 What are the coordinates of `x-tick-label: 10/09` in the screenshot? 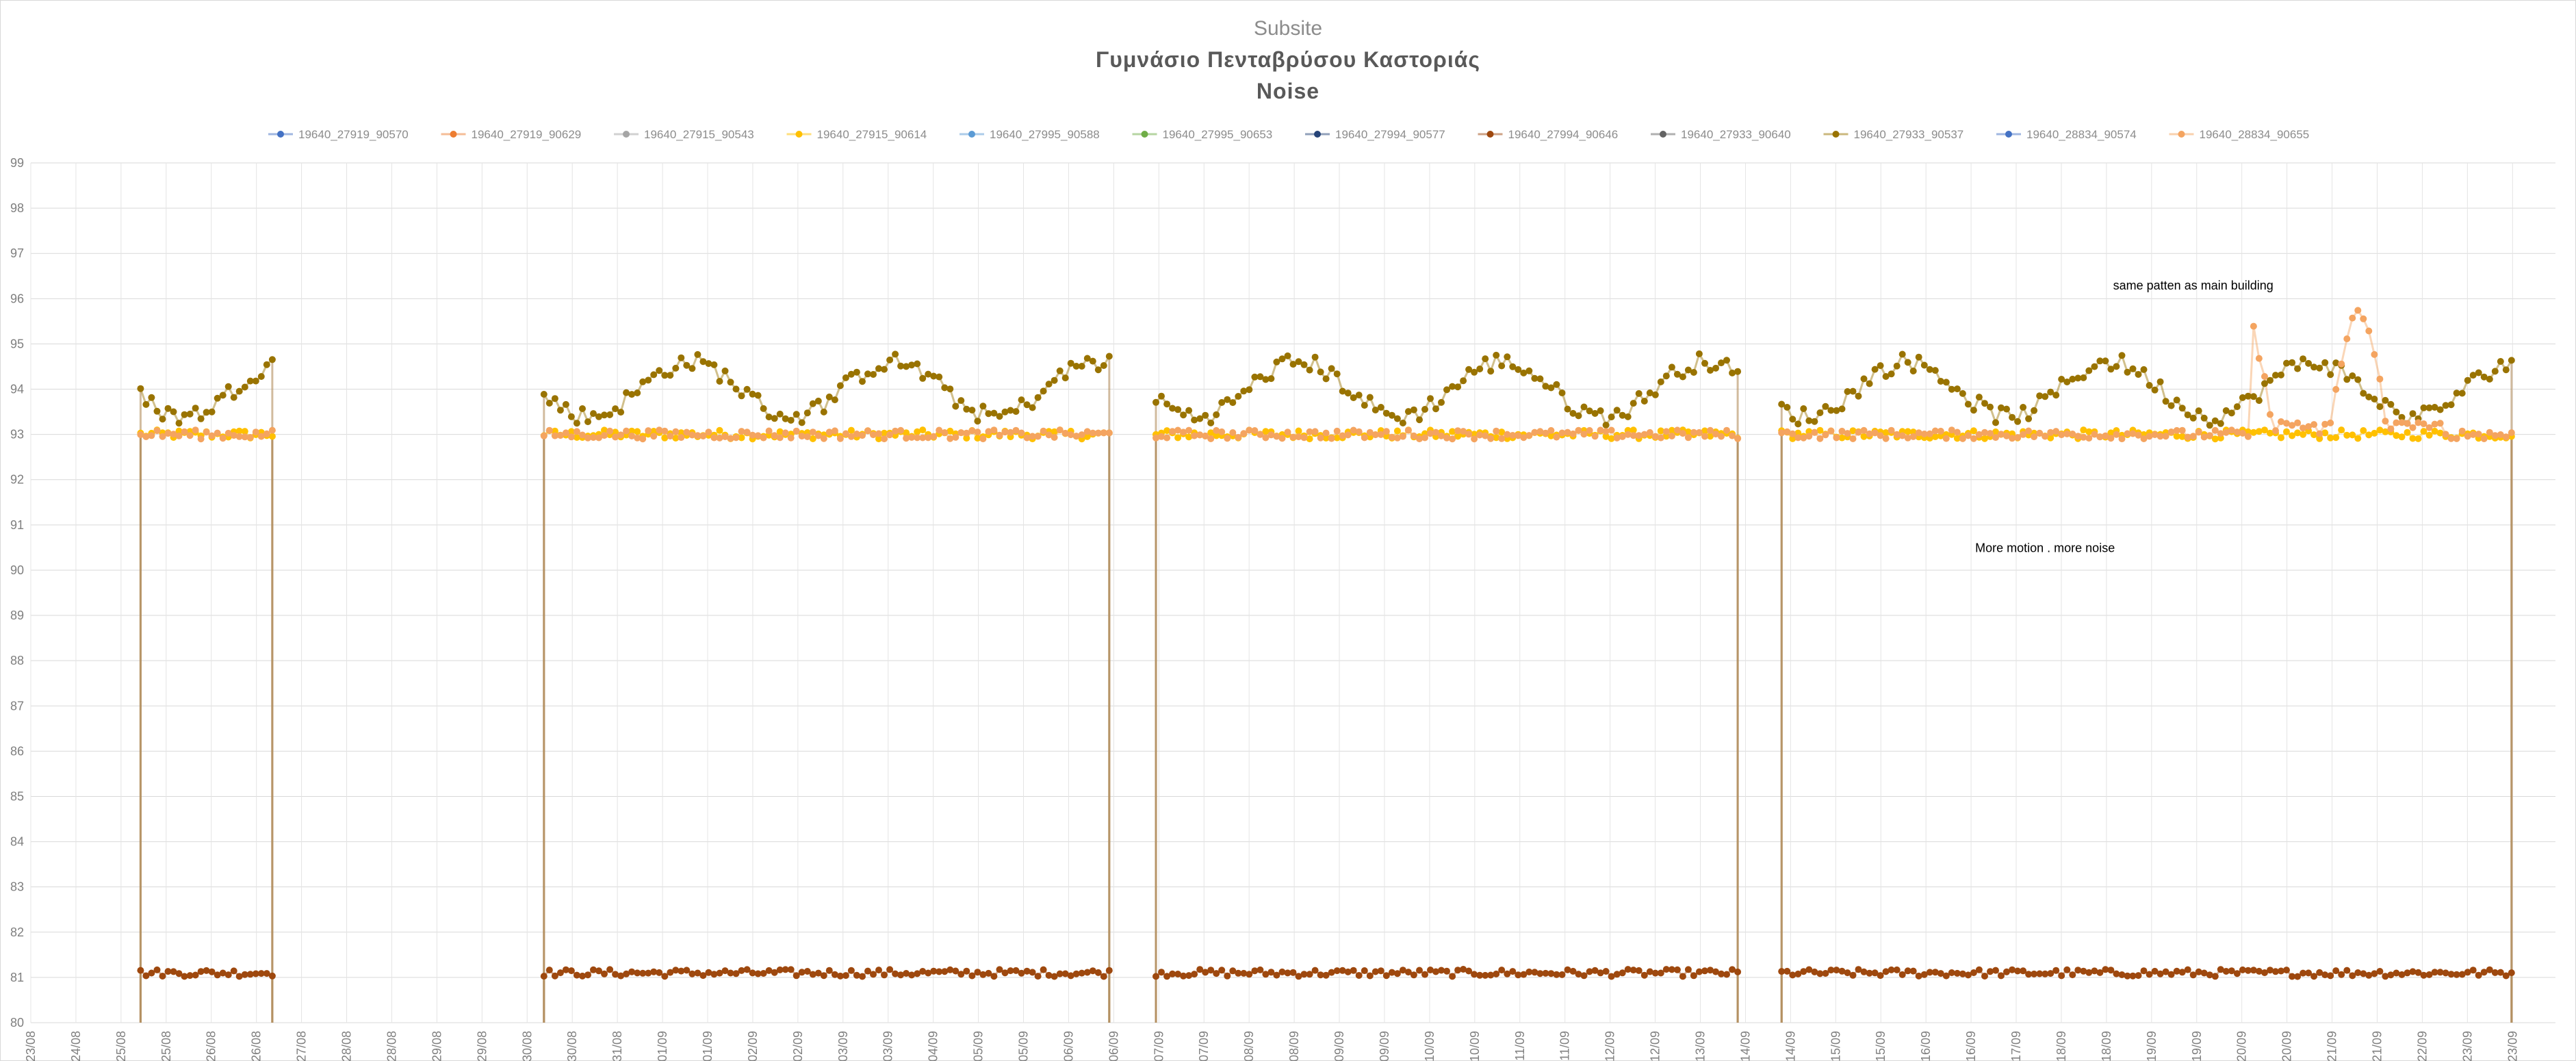 It's located at (1430, 1046).